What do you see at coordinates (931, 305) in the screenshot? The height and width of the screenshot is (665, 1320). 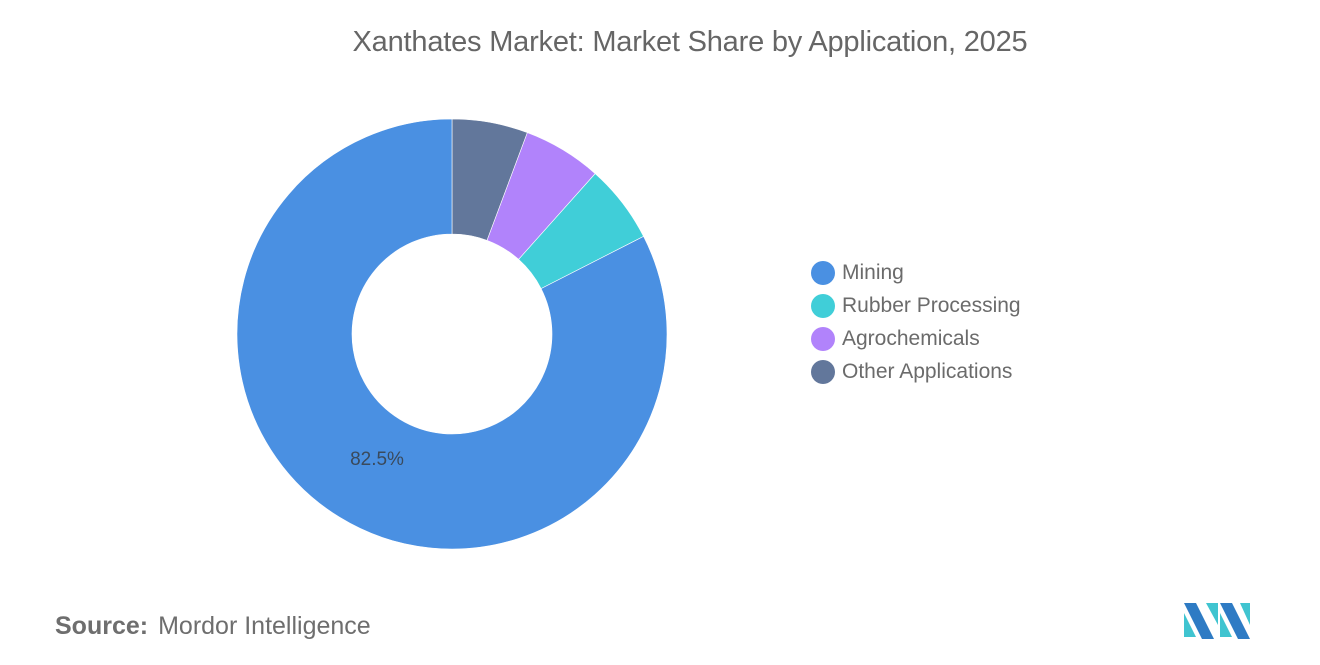 I see `legend-label: Rubber Processing` at bounding box center [931, 305].